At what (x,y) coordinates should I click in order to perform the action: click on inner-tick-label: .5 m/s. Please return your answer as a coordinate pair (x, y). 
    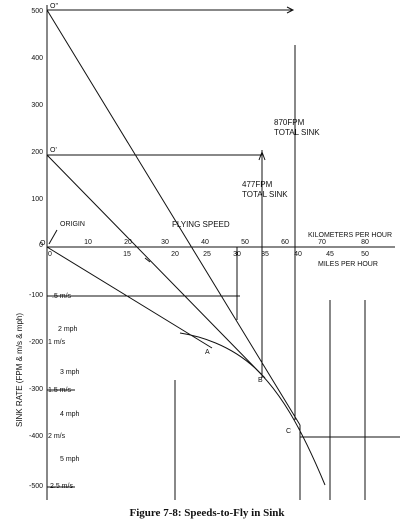
    Looking at the image, I should click on (62, 296).